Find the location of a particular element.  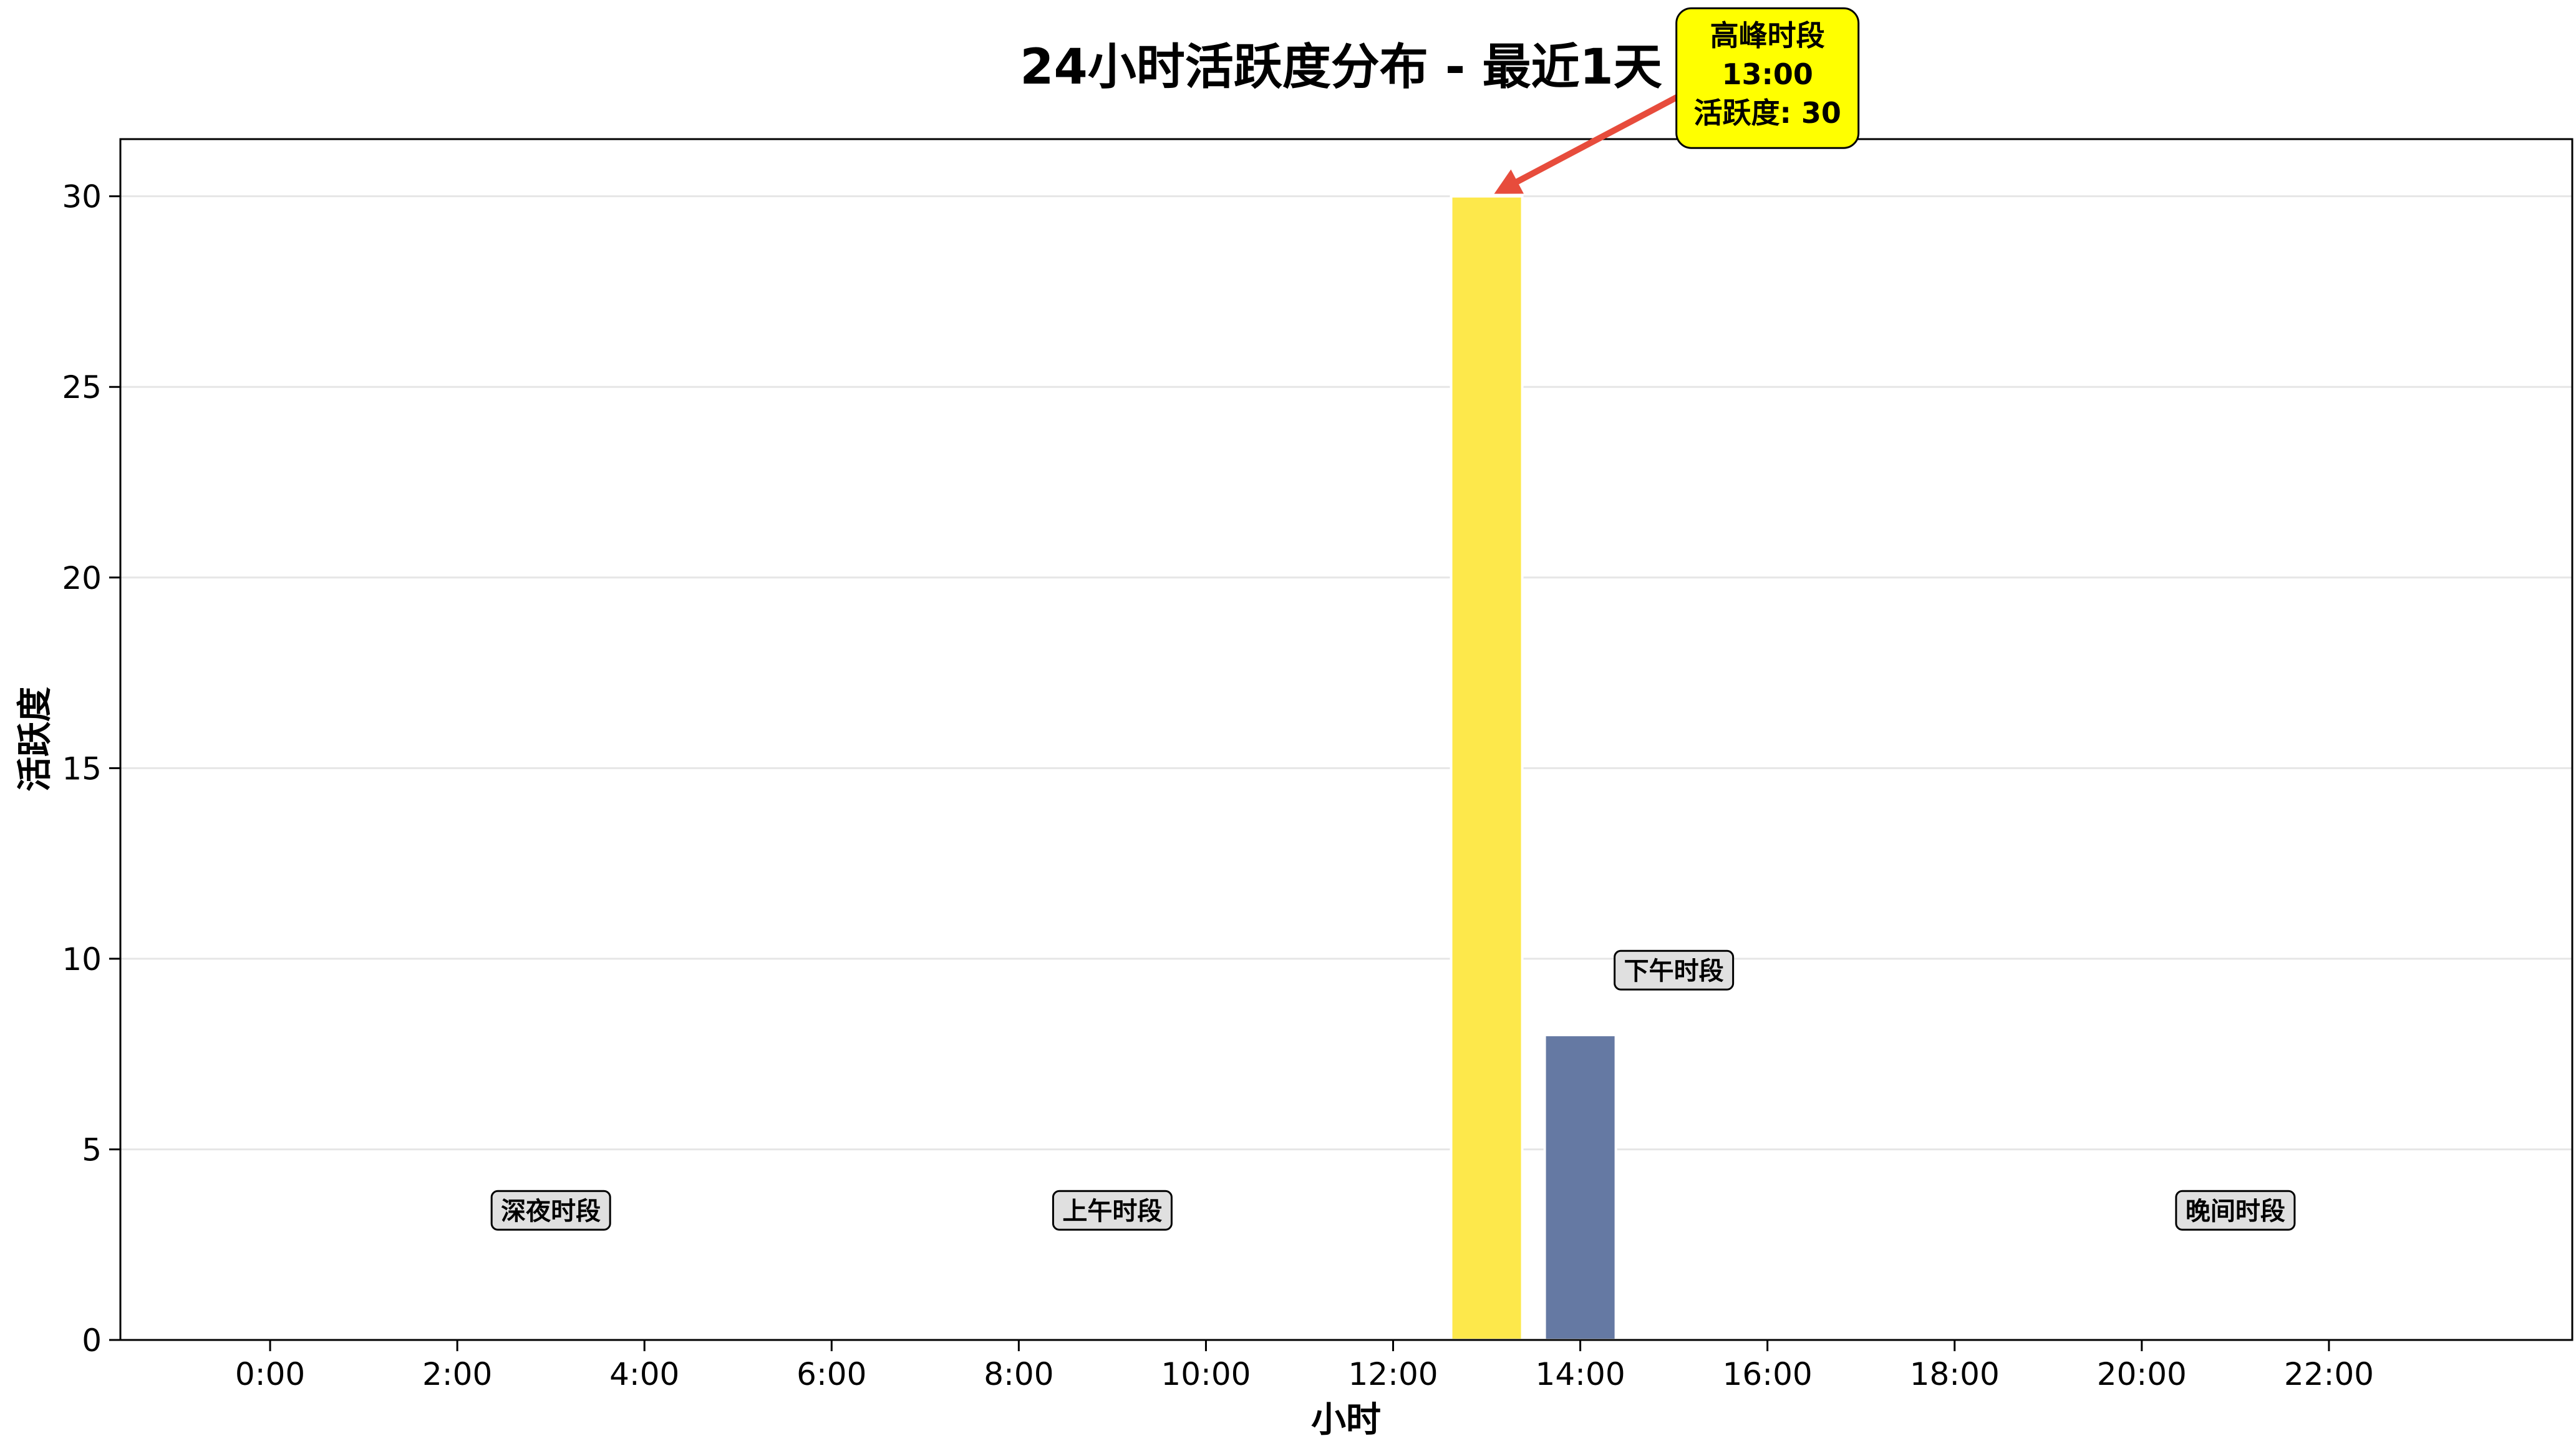

x-axis-label: 小时 is located at coordinates (1346, 1420).